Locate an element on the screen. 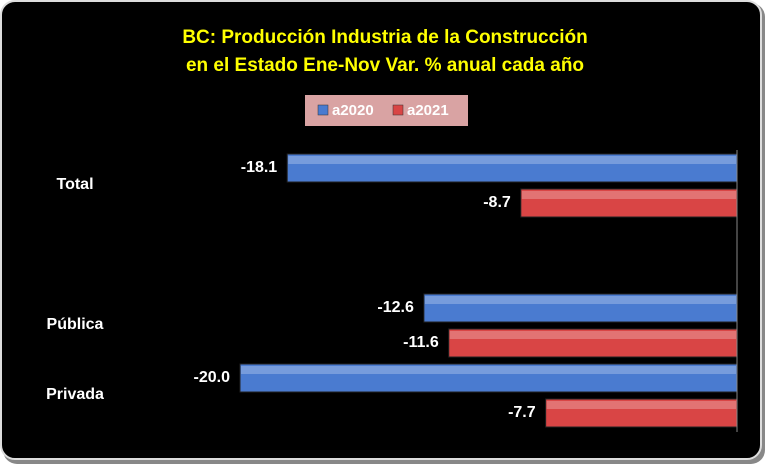 The image size is (770, 469). value-label: -12.6 is located at coordinates (395, 307).